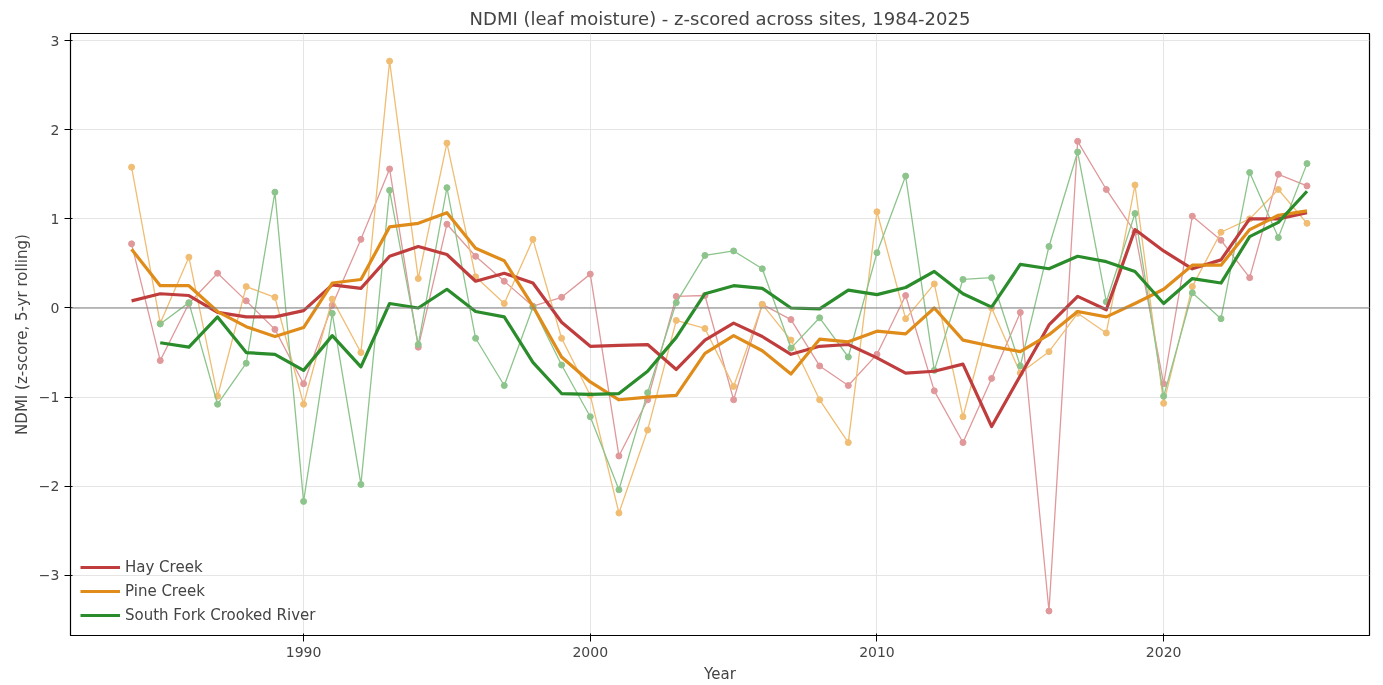 This screenshot has height=685, width=1383. Describe the element at coordinates (55, 307) in the screenshot. I see `y-tick-label: 0` at that location.